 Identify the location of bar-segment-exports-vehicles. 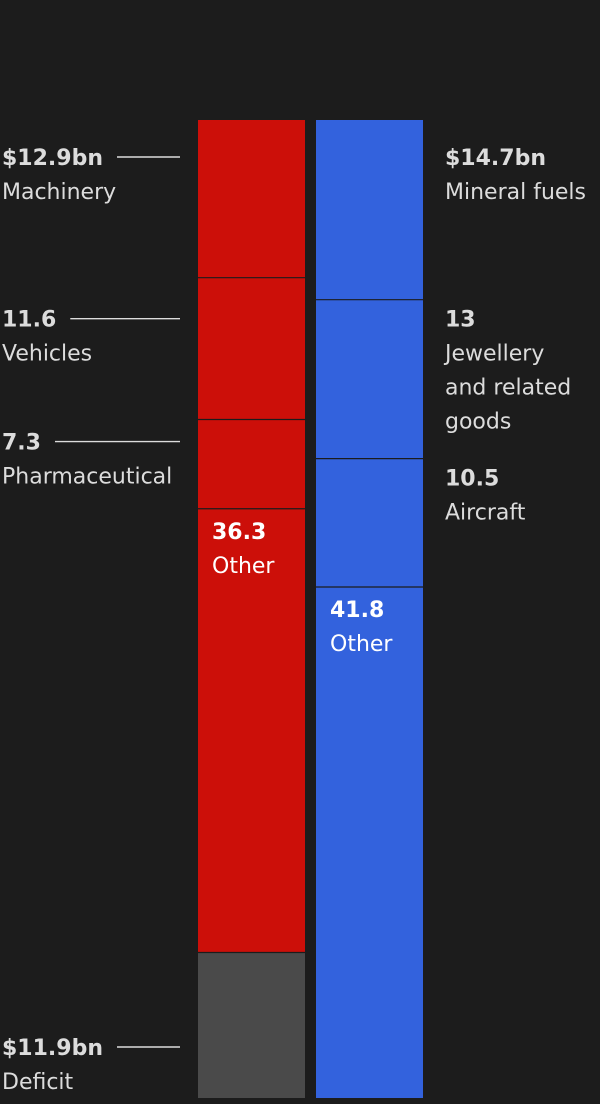
(251, 348).